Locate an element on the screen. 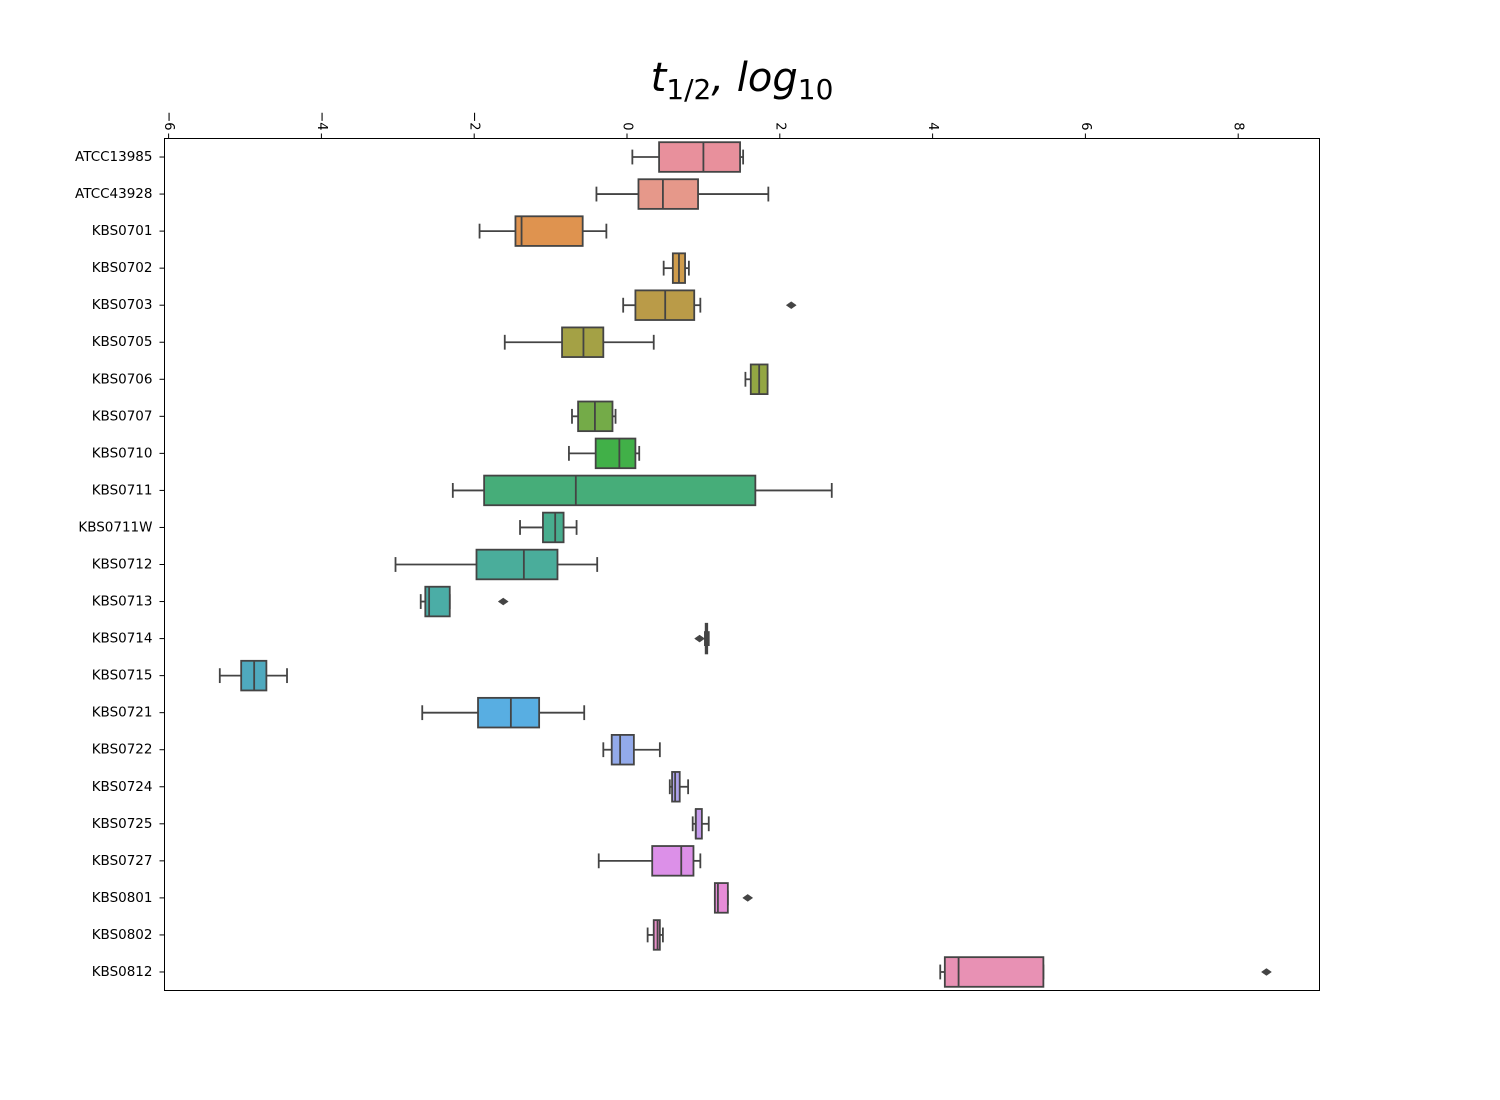  y-category-label: KBS0802 is located at coordinates (122, 935).